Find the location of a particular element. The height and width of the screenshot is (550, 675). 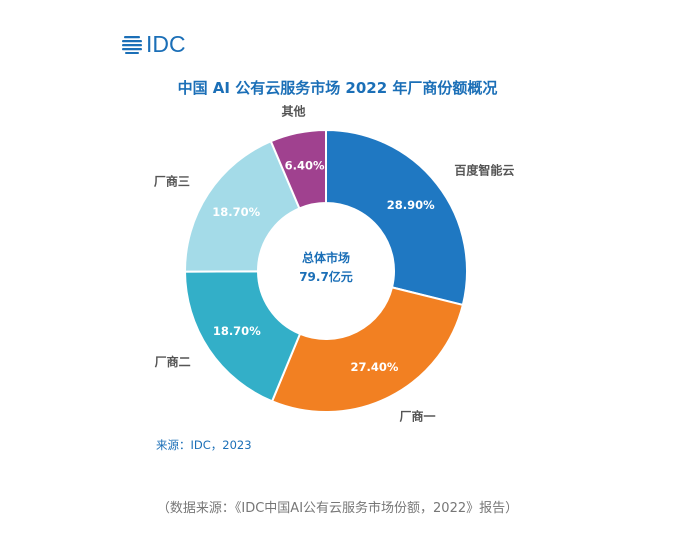

chart-title: 中国 AI 公有云服务市场 2022 年厂商份额概况 is located at coordinates (337, 88).